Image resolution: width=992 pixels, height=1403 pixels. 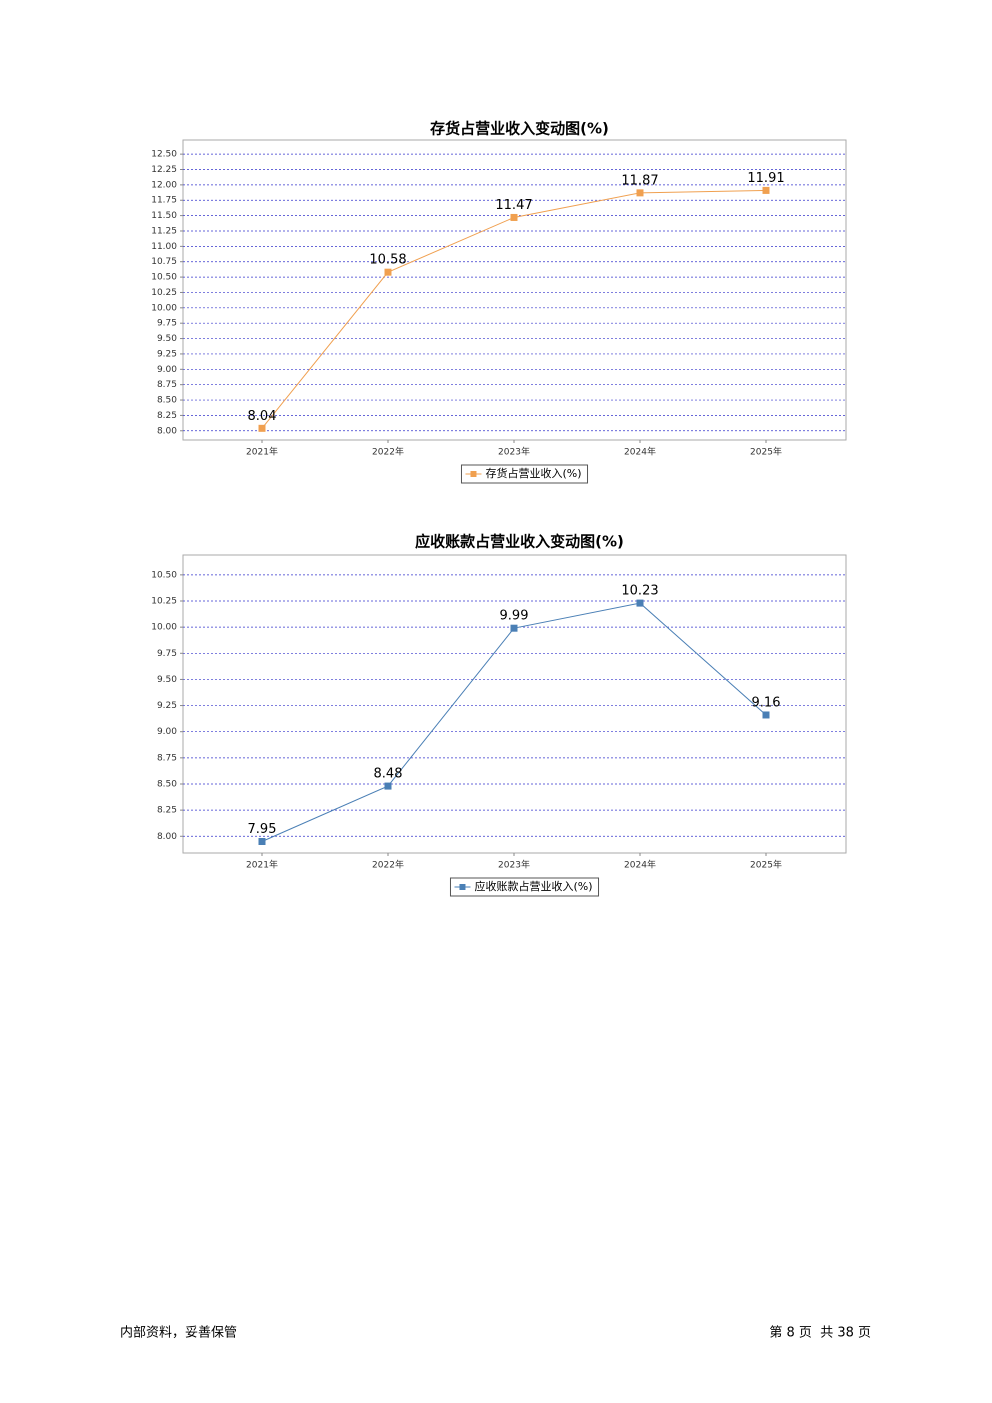 I want to click on legend-label: 应收账款占营业收入(%), so click(x=533, y=886).